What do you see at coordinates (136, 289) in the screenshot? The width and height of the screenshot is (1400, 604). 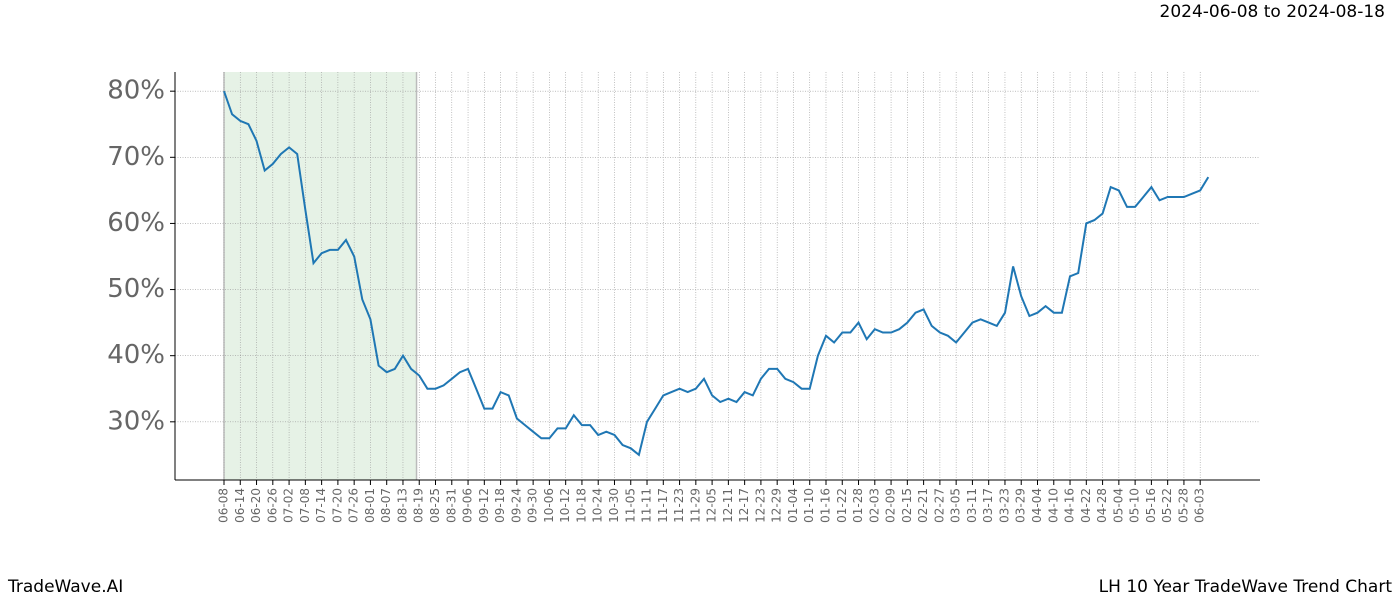 I see `y-tick-label: 50%` at bounding box center [136, 289].